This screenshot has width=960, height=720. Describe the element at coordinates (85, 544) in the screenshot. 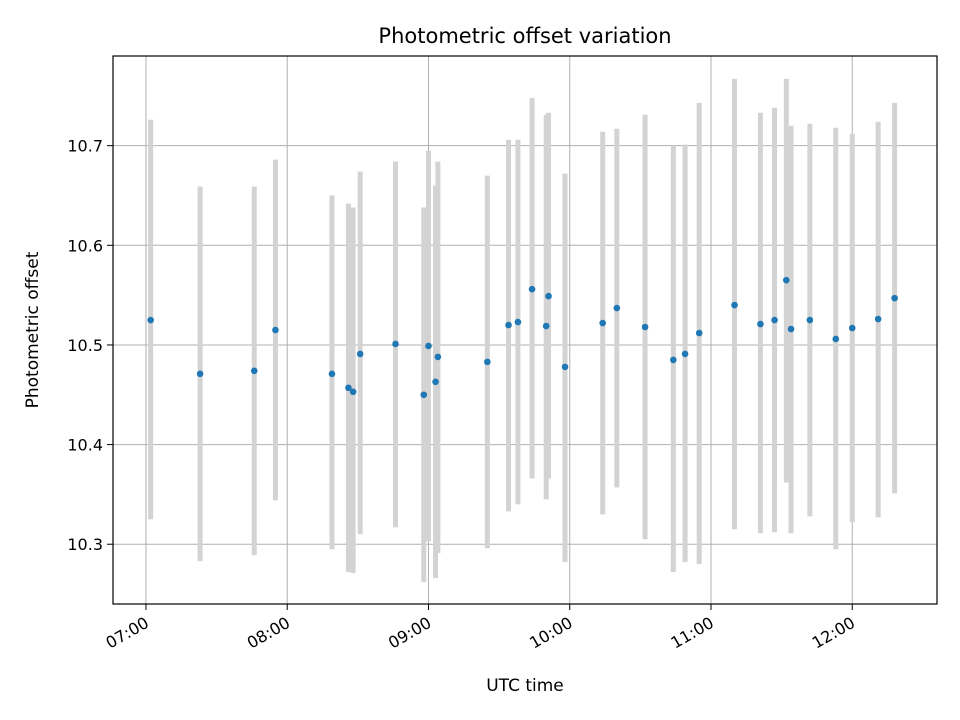

I see `y-tick-label: 10.3` at that location.